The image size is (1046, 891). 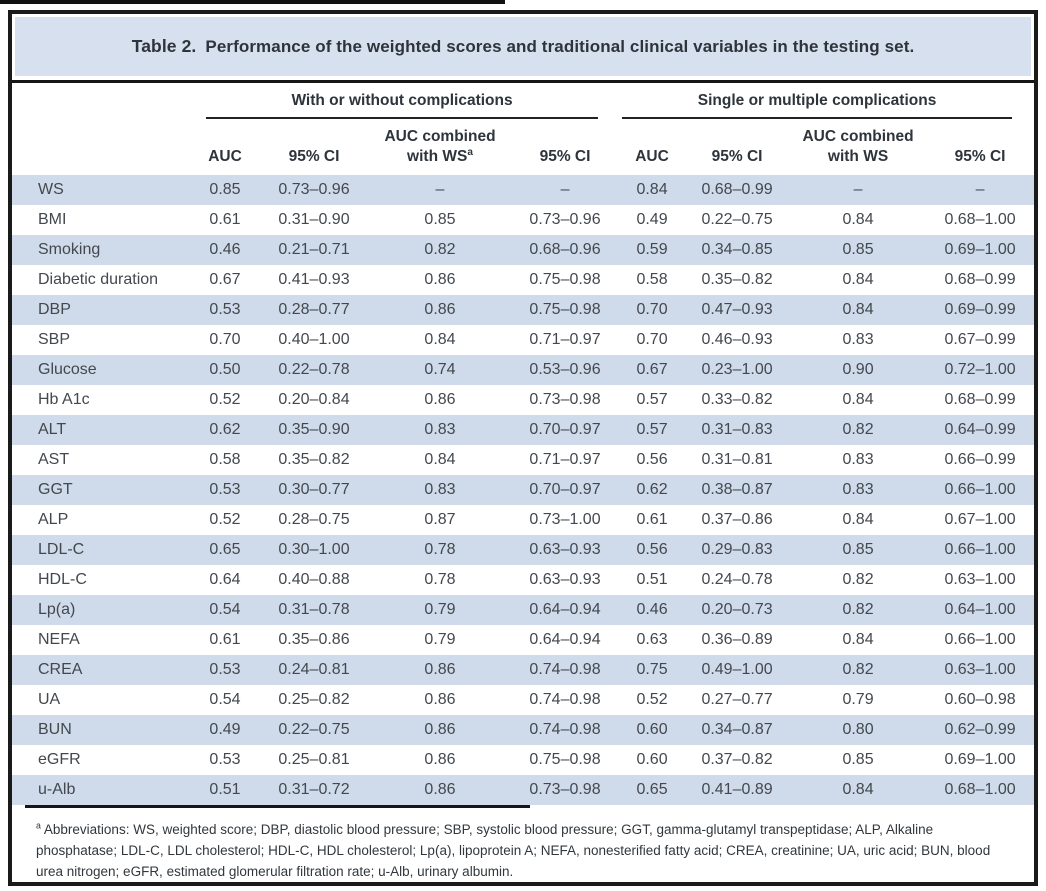 What do you see at coordinates (440, 639) in the screenshot?
I see `cell-value: 0.79` at bounding box center [440, 639].